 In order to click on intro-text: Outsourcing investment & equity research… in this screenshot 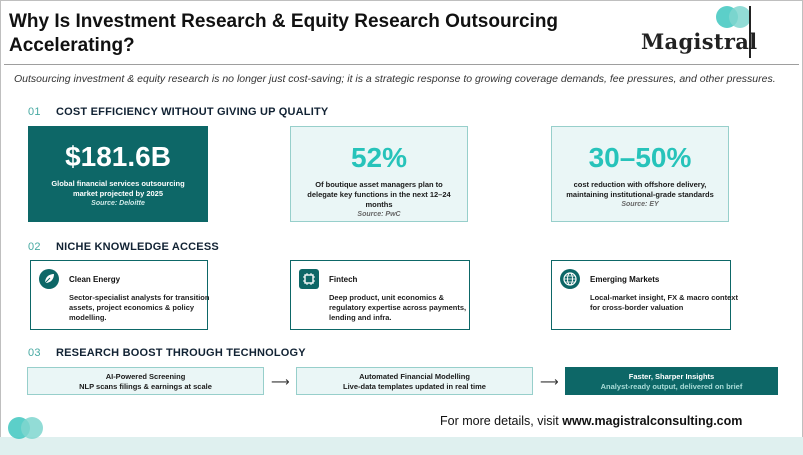, I will do `click(395, 79)`.